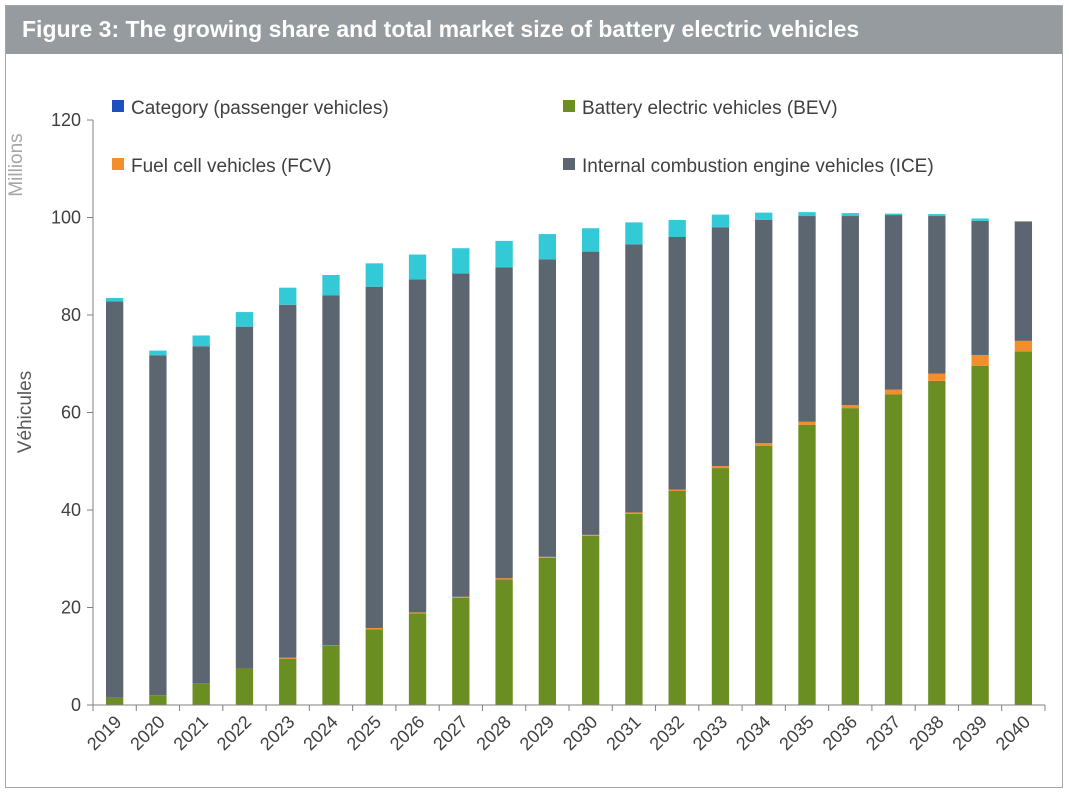 This screenshot has width=1069, height=795. I want to click on bar-segment-other-2033, so click(720, 221).